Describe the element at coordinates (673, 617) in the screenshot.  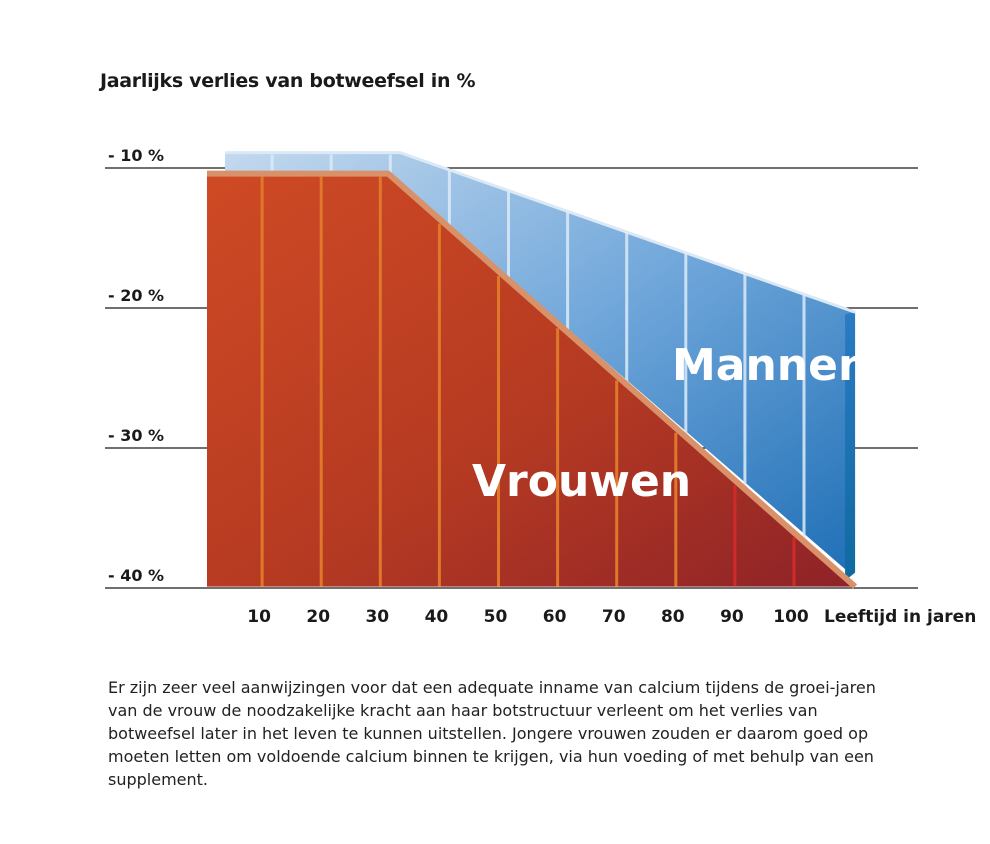
I see `x-tick-label: 80` at that location.